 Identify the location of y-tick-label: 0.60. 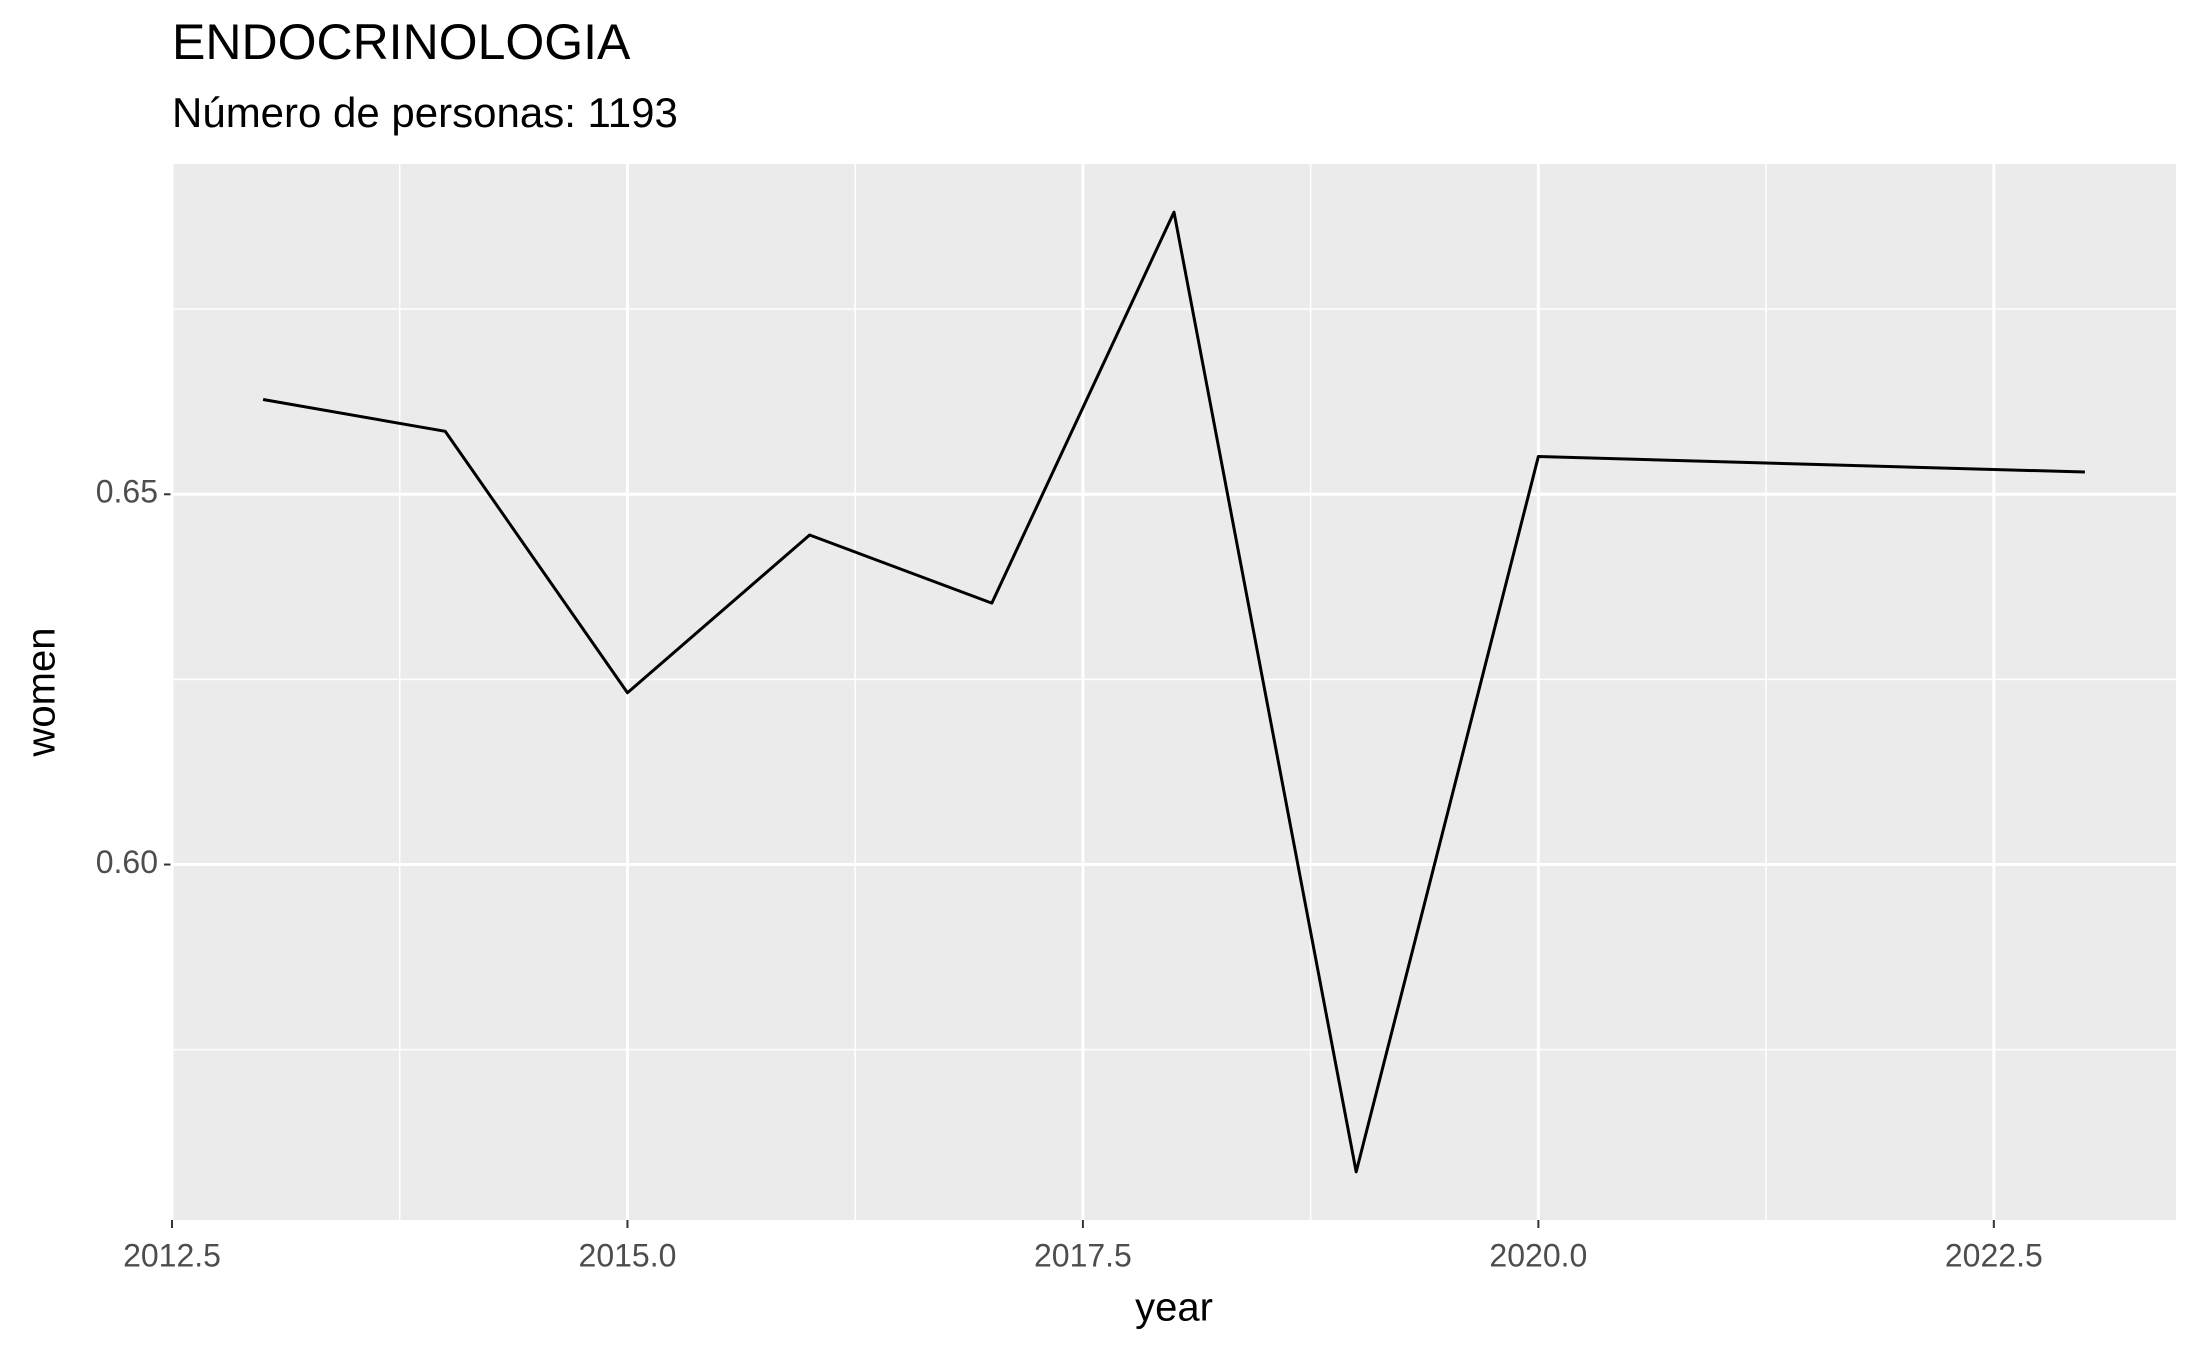
(127, 862).